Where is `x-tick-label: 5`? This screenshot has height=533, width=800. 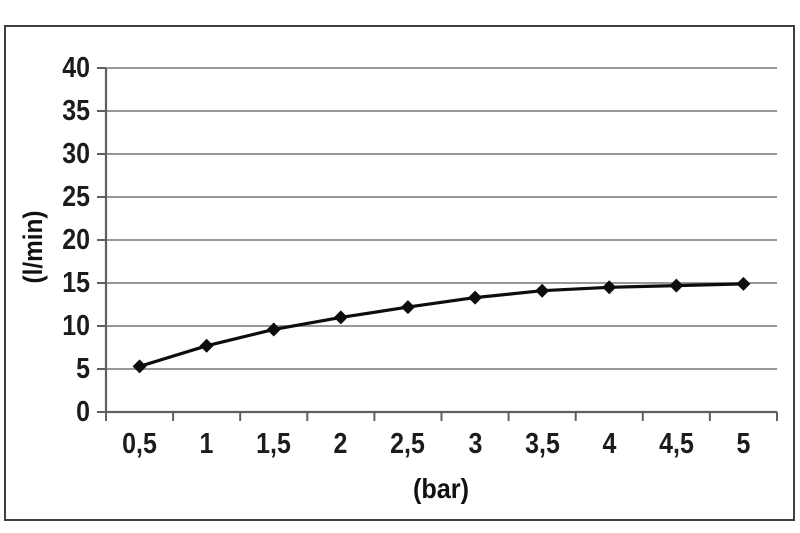 x-tick-label: 5 is located at coordinates (743, 444).